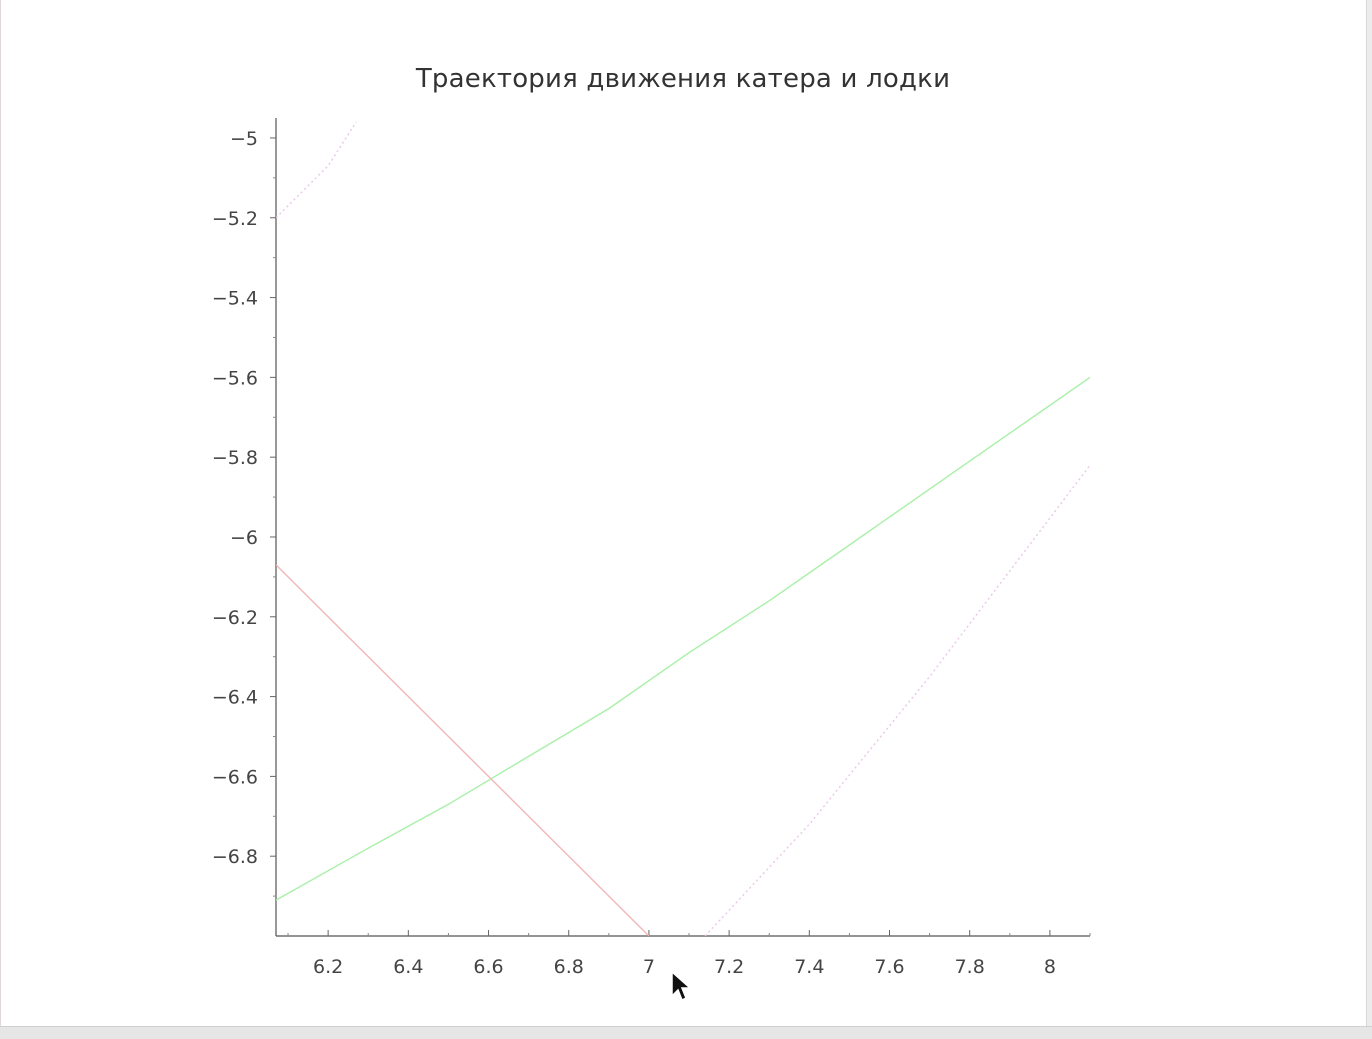 The image size is (1372, 1039). What do you see at coordinates (729, 967) in the screenshot?
I see `x-tick-label: 7.2` at bounding box center [729, 967].